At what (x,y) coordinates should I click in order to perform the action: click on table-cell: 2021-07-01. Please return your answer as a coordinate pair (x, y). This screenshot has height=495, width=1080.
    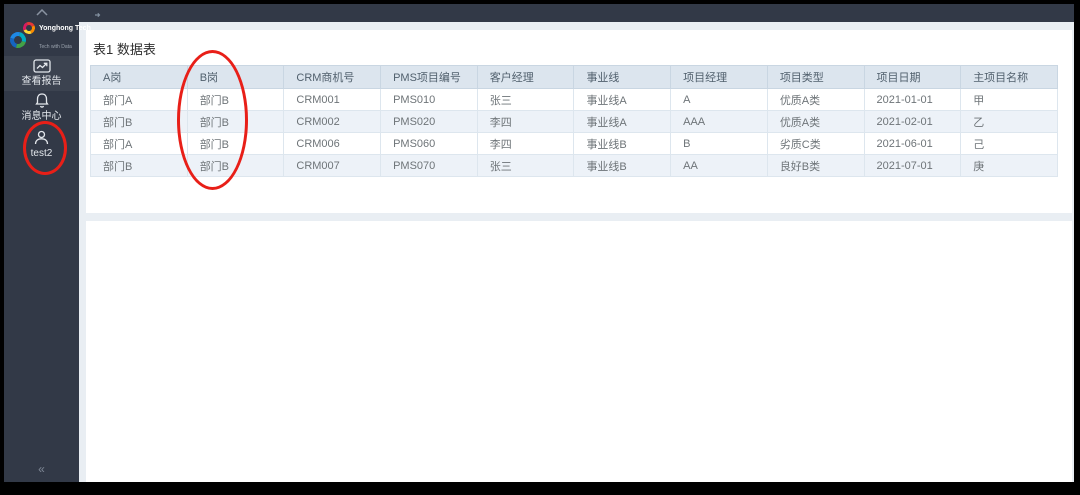
    Looking at the image, I should click on (912, 165).